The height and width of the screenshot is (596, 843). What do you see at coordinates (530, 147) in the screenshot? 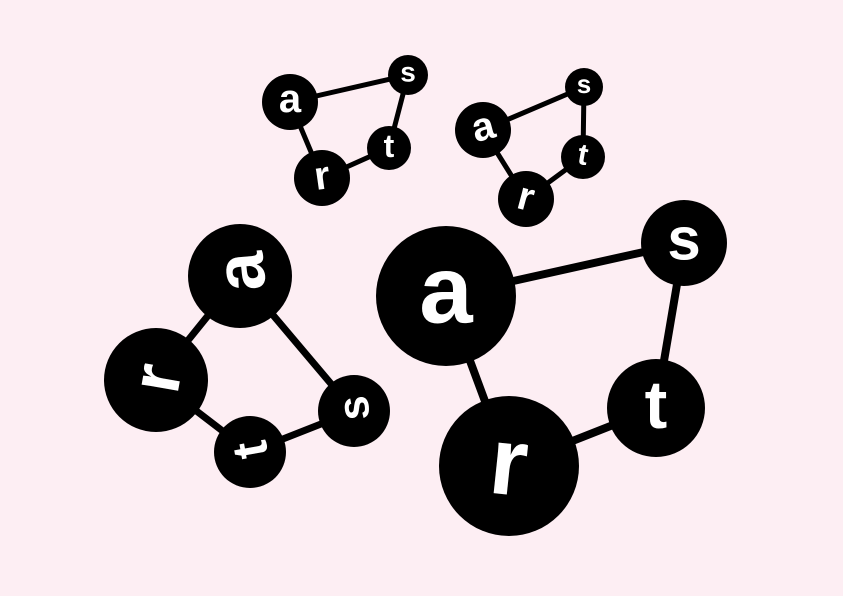
I see `logo-small-right: a s t r` at bounding box center [530, 147].